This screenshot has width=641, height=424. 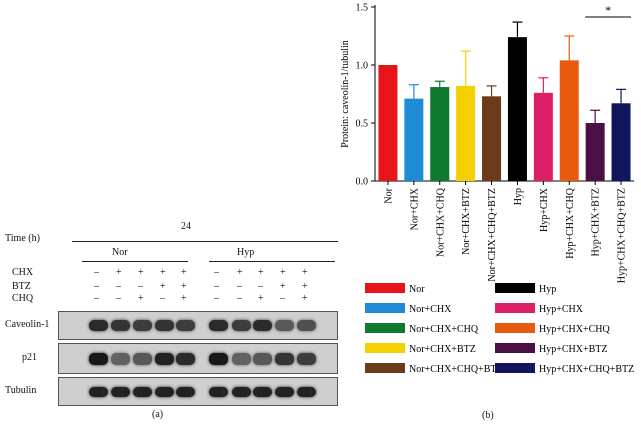 What do you see at coordinates (29, 357) in the screenshot?
I see `blot-label-p21: p21` at bounding box center [29, 357].